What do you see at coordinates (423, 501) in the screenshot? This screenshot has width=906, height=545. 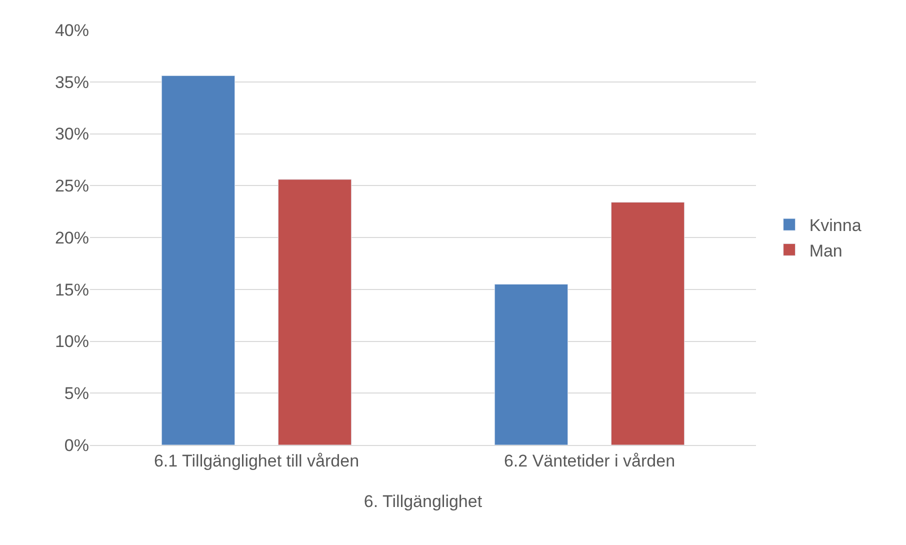 I see `x-axis-title: 6. Tillgänglighet` at bounding box center [423, 501].